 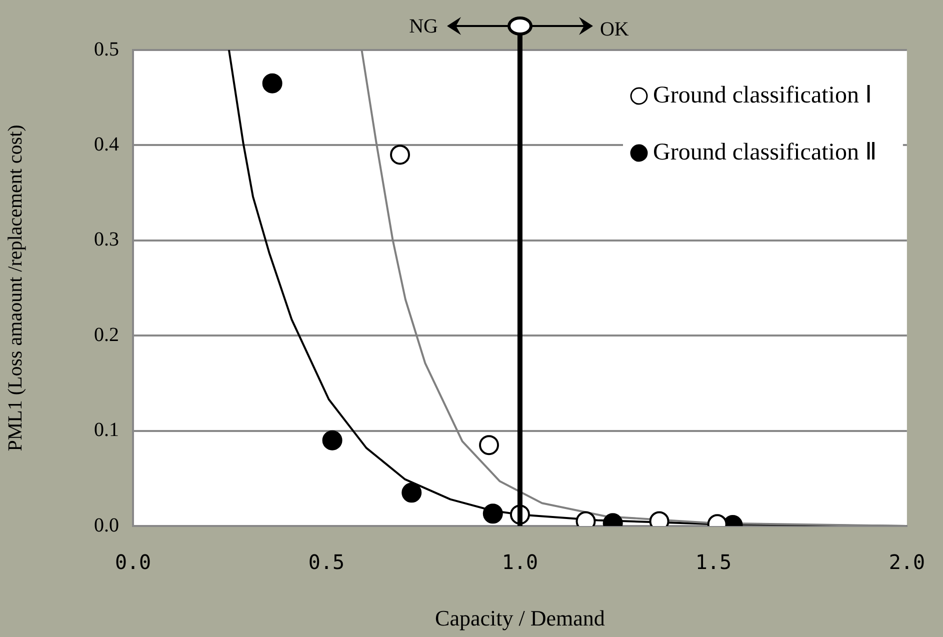 I want to click on y-tick-label: 0.4, so click(x=106, y=144).